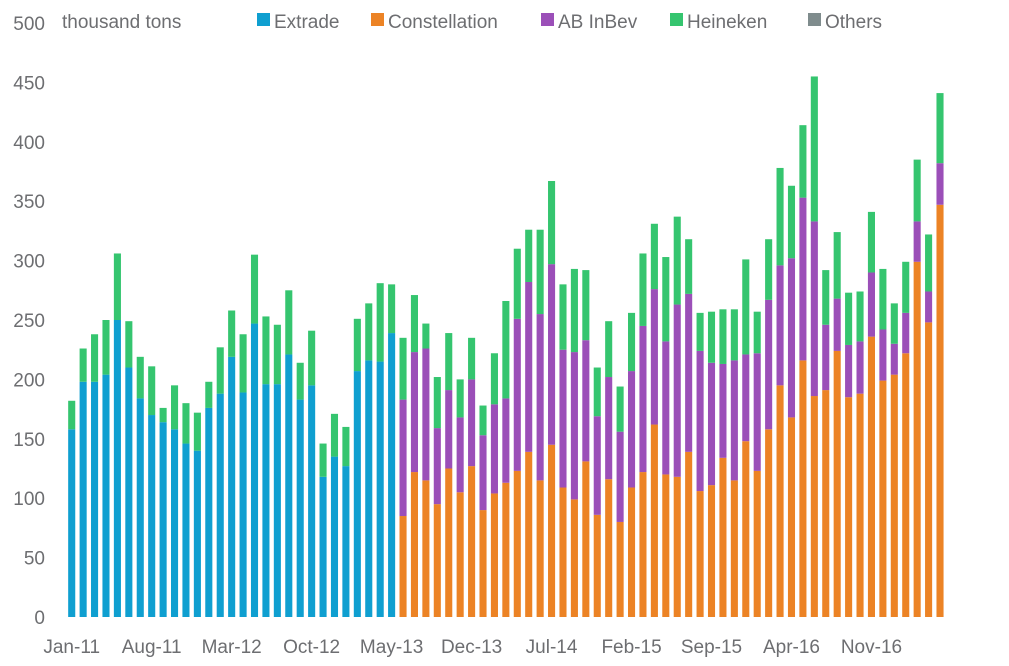 The width and height of the screenshot is (1009, 666). What do you see at coordinates (29, 202) in the screenshot?
I see `y-tick-label: 350` at bounding box center [29, 202].